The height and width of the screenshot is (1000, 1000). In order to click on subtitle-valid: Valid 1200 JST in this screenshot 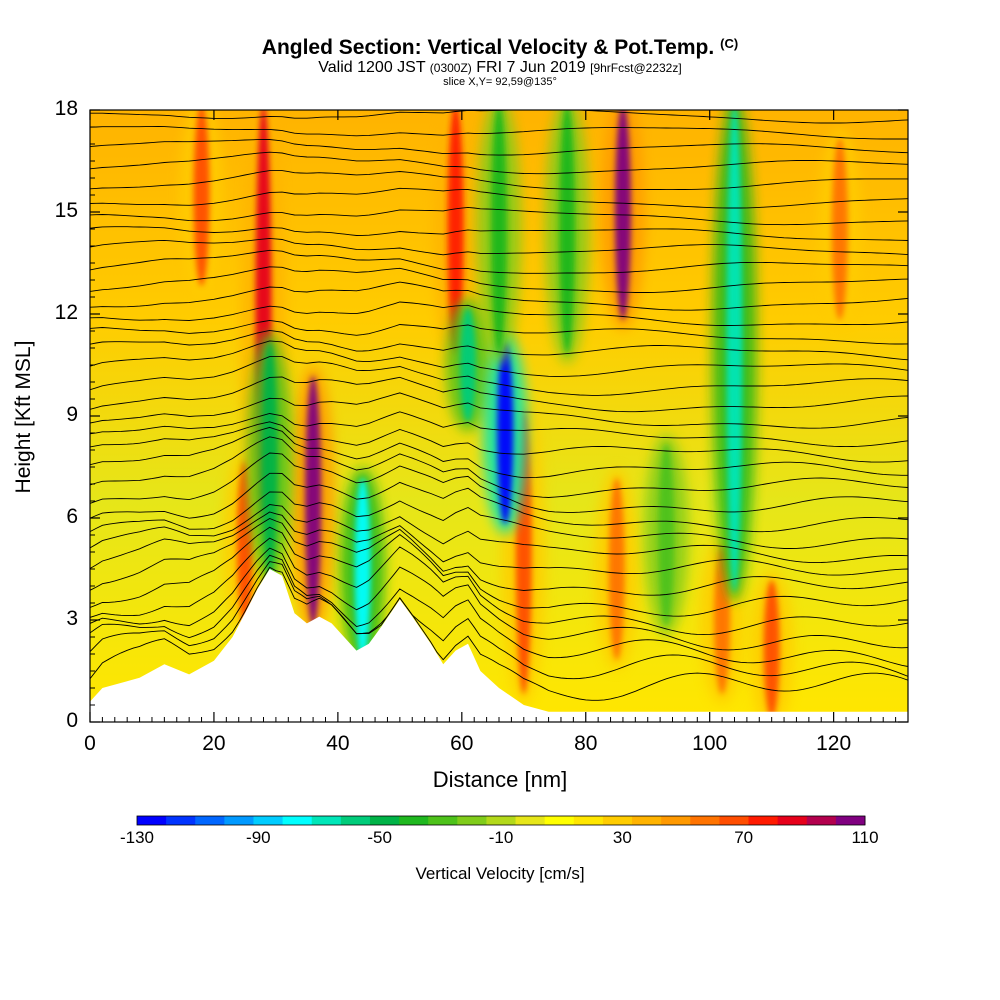, I will do `click(372, 67)`.